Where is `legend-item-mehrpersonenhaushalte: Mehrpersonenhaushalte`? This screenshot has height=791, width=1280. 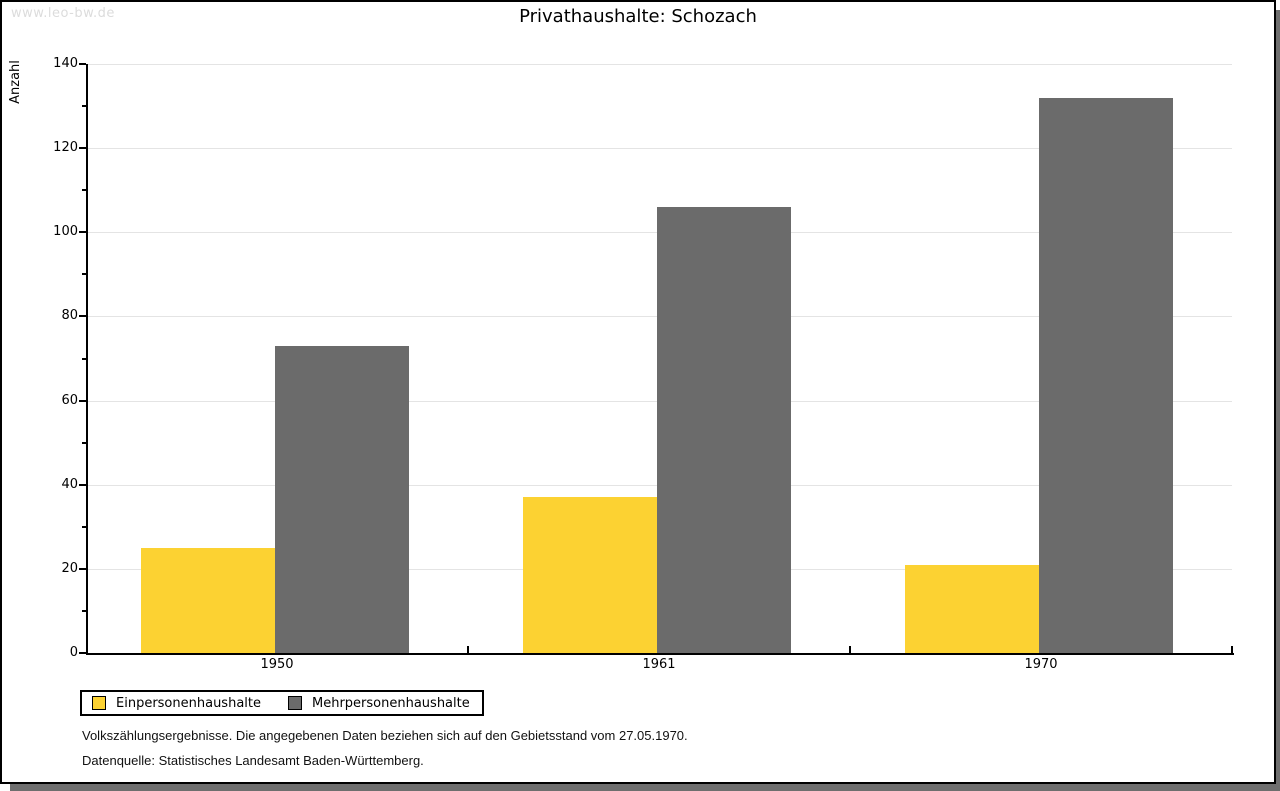
legend-item-mehrpersonenhaushalte: Mehrpersonenhaushalte is located at coordinates (379, 703).